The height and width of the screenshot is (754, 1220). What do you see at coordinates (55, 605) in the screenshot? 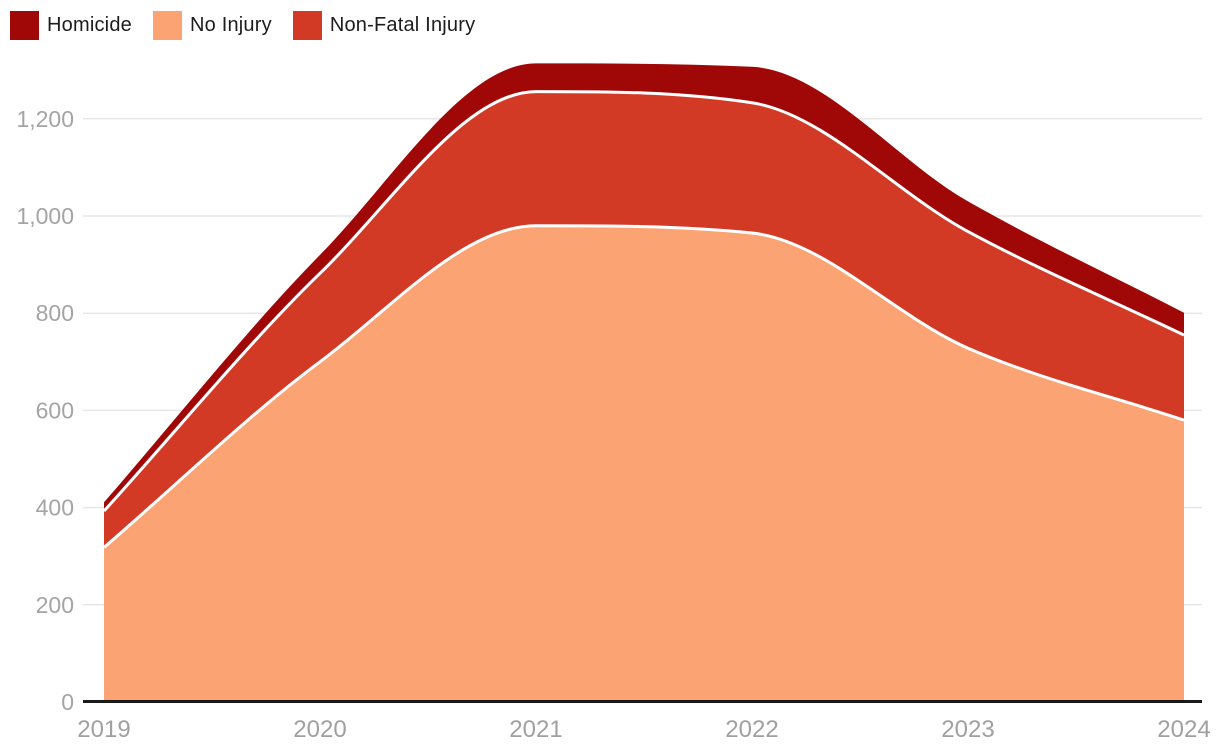
I see `y-tick-label-200: 200` at bounding box center [55, 605].